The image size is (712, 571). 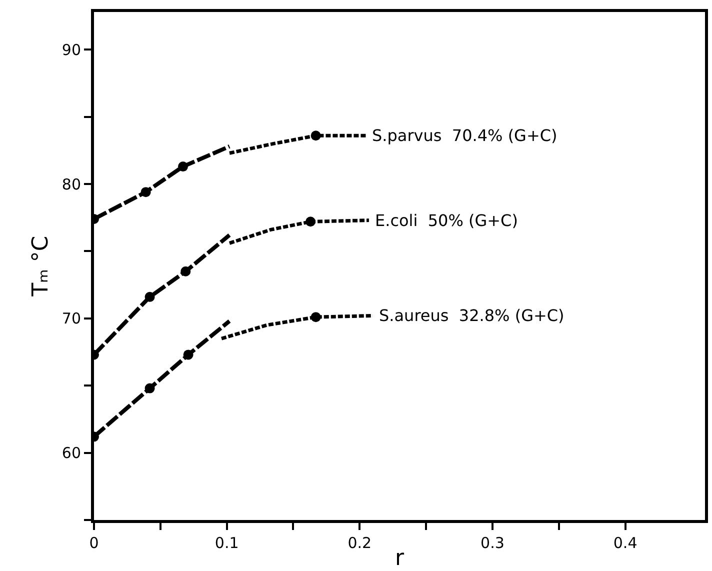 I want to click on x-tick-label: 0.3, so click(x=492, y=543).